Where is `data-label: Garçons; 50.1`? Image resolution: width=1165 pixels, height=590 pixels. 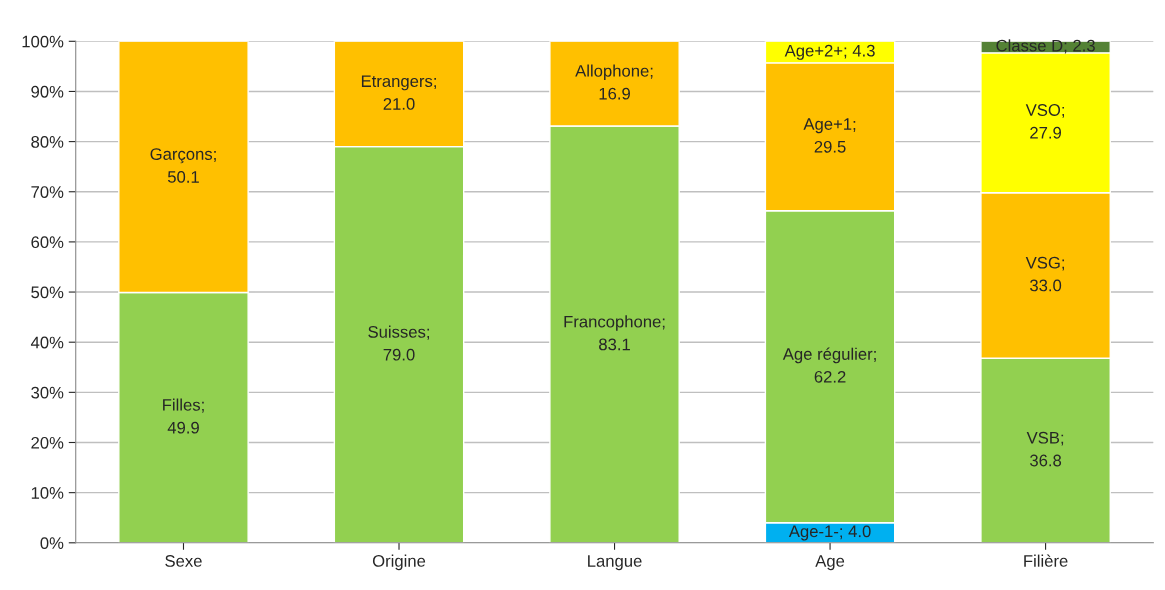 data-label: Garçons; 50.1 is located at coordinates (183, 165).